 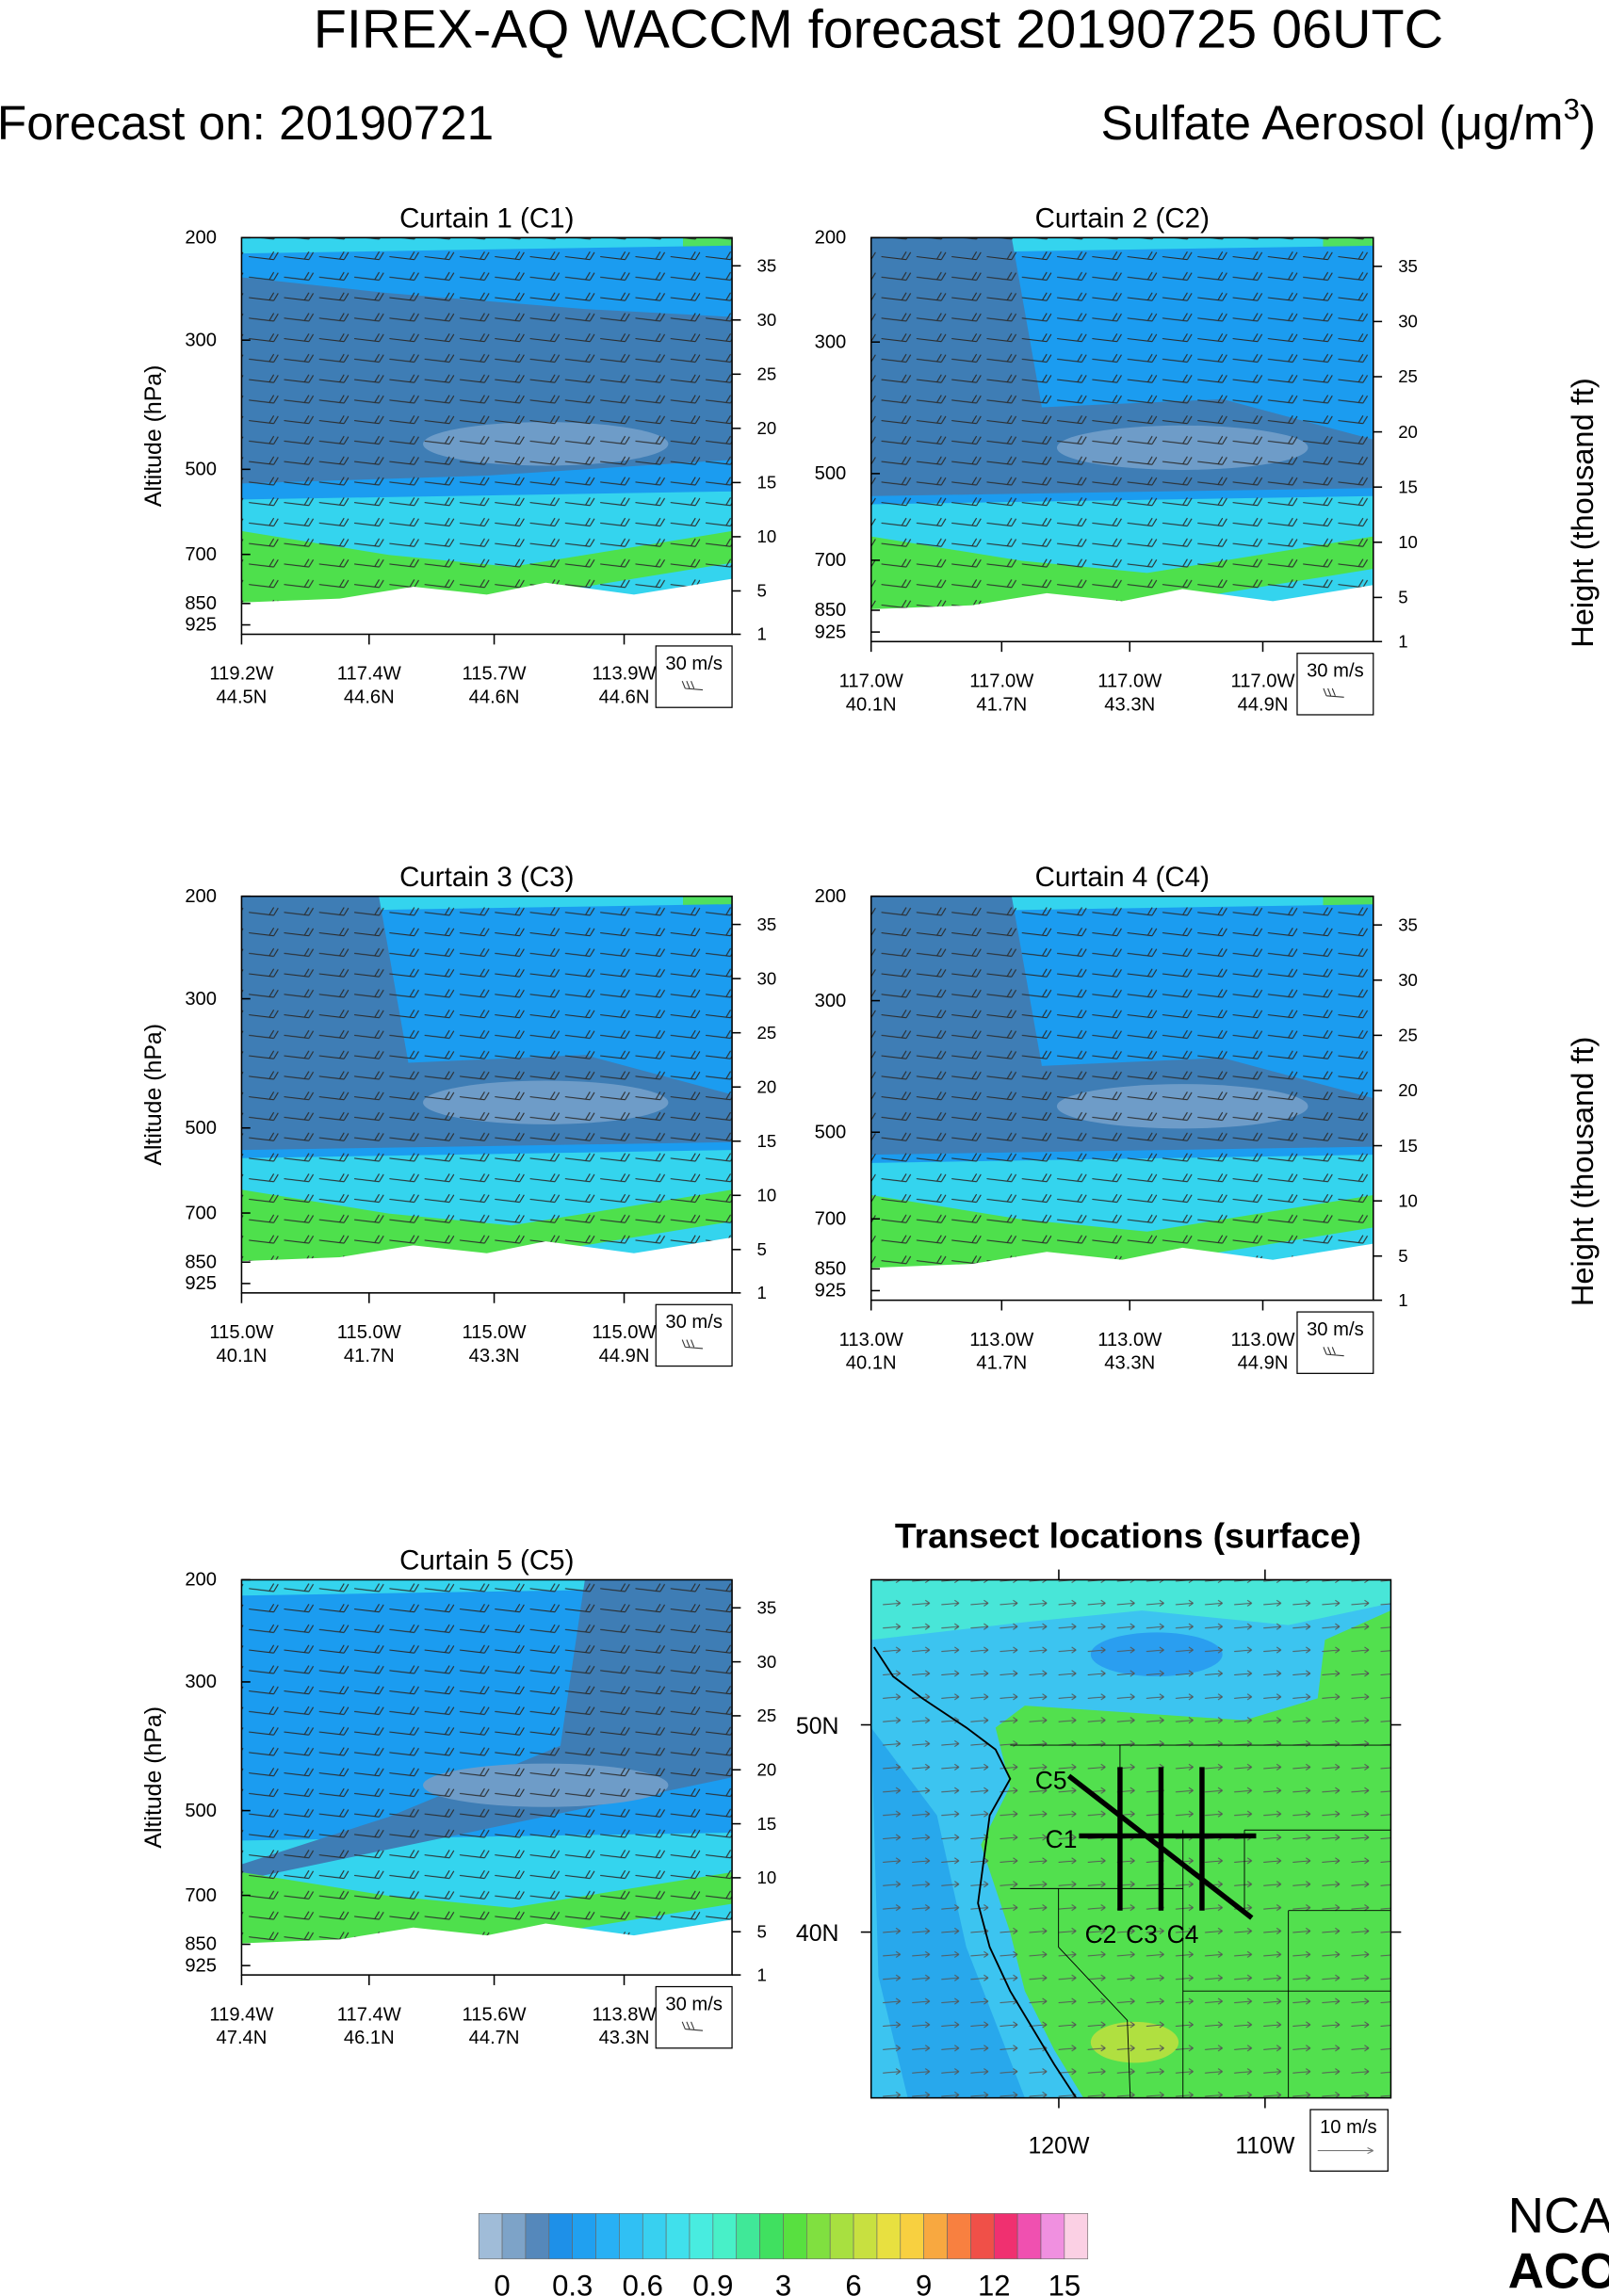 What do you see at coordinates (1062, 1839) in the screenshot?
I see `transect-label: C1` at bounding box center [1062, 1839].